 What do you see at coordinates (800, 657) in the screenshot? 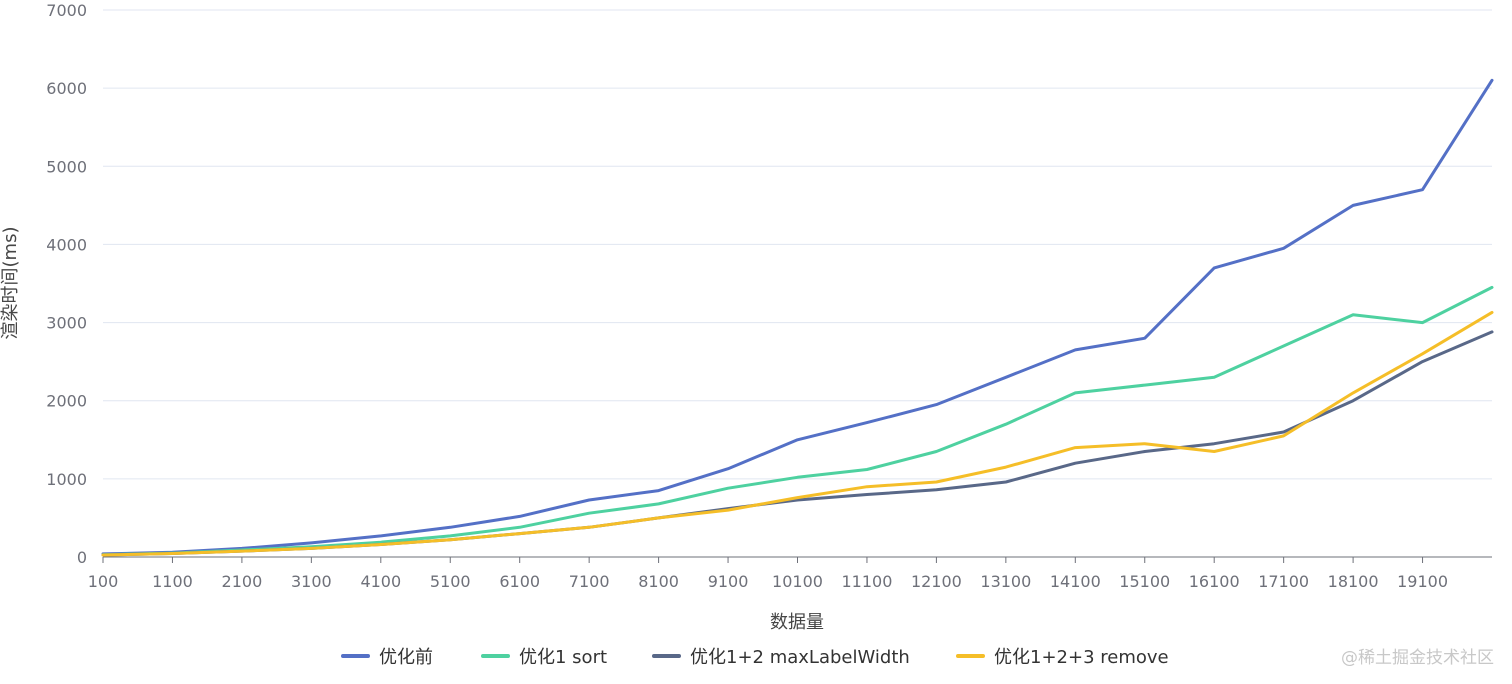
I see `legend-label: 优化1+2 maxLabelWidth` at bounding box center [800, 657].